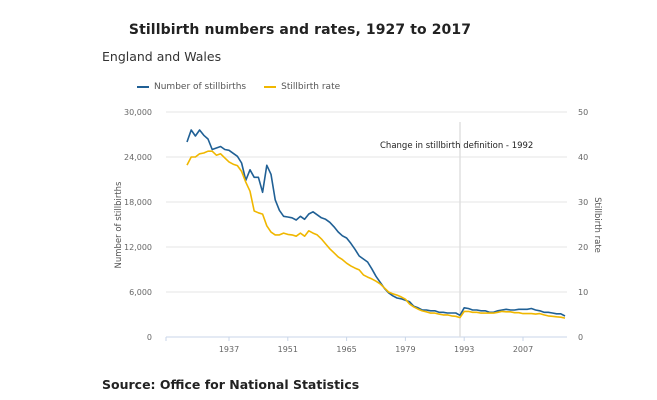 Image resolution: width=657 pixels, height=400 pixels. What do you see at coordinates (346, 349) in the screenshot?
I see `x-tick-label: 1965` at bounding box center [346, 349].